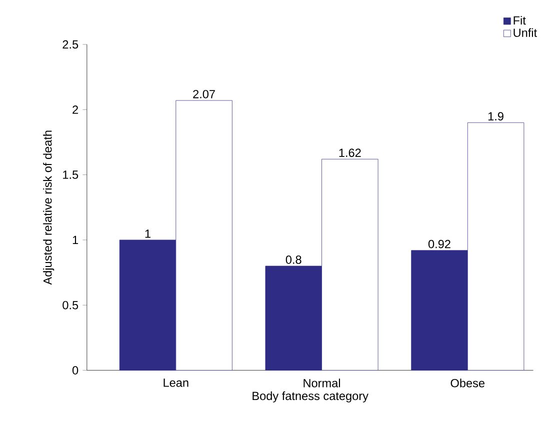  I want to click on y-tick-label: 2, so click(75, 109).